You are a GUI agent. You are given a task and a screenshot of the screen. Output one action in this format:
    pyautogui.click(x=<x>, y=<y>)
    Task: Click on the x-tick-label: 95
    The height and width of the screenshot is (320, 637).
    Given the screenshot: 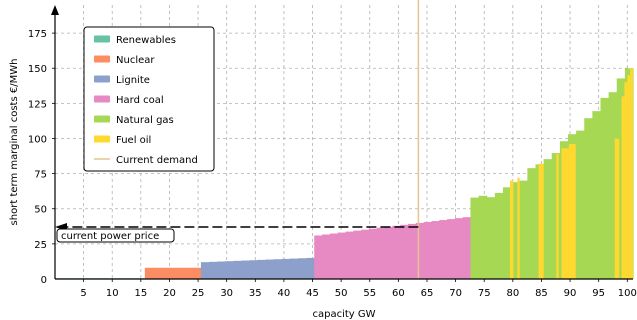 What is the action you would take?
    pyautogui.click(x=598, y=293)
    